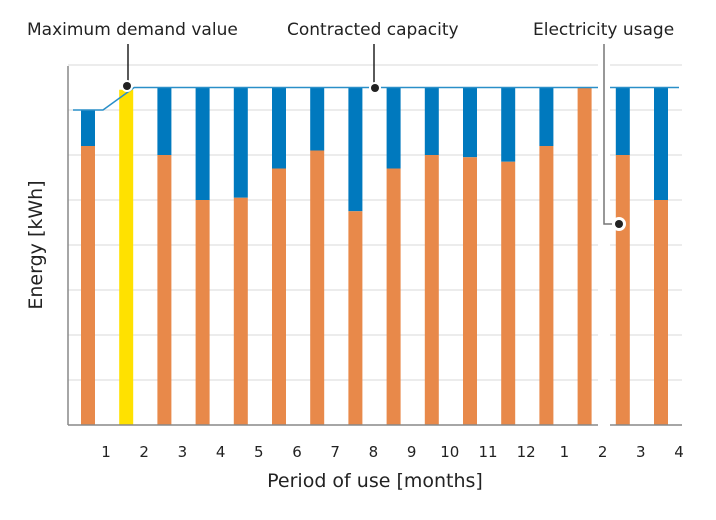  What do you see at coordinates (449, 452) in the screenshot?
I see `x-tick-label: 10` at bounding box center [449, 452].